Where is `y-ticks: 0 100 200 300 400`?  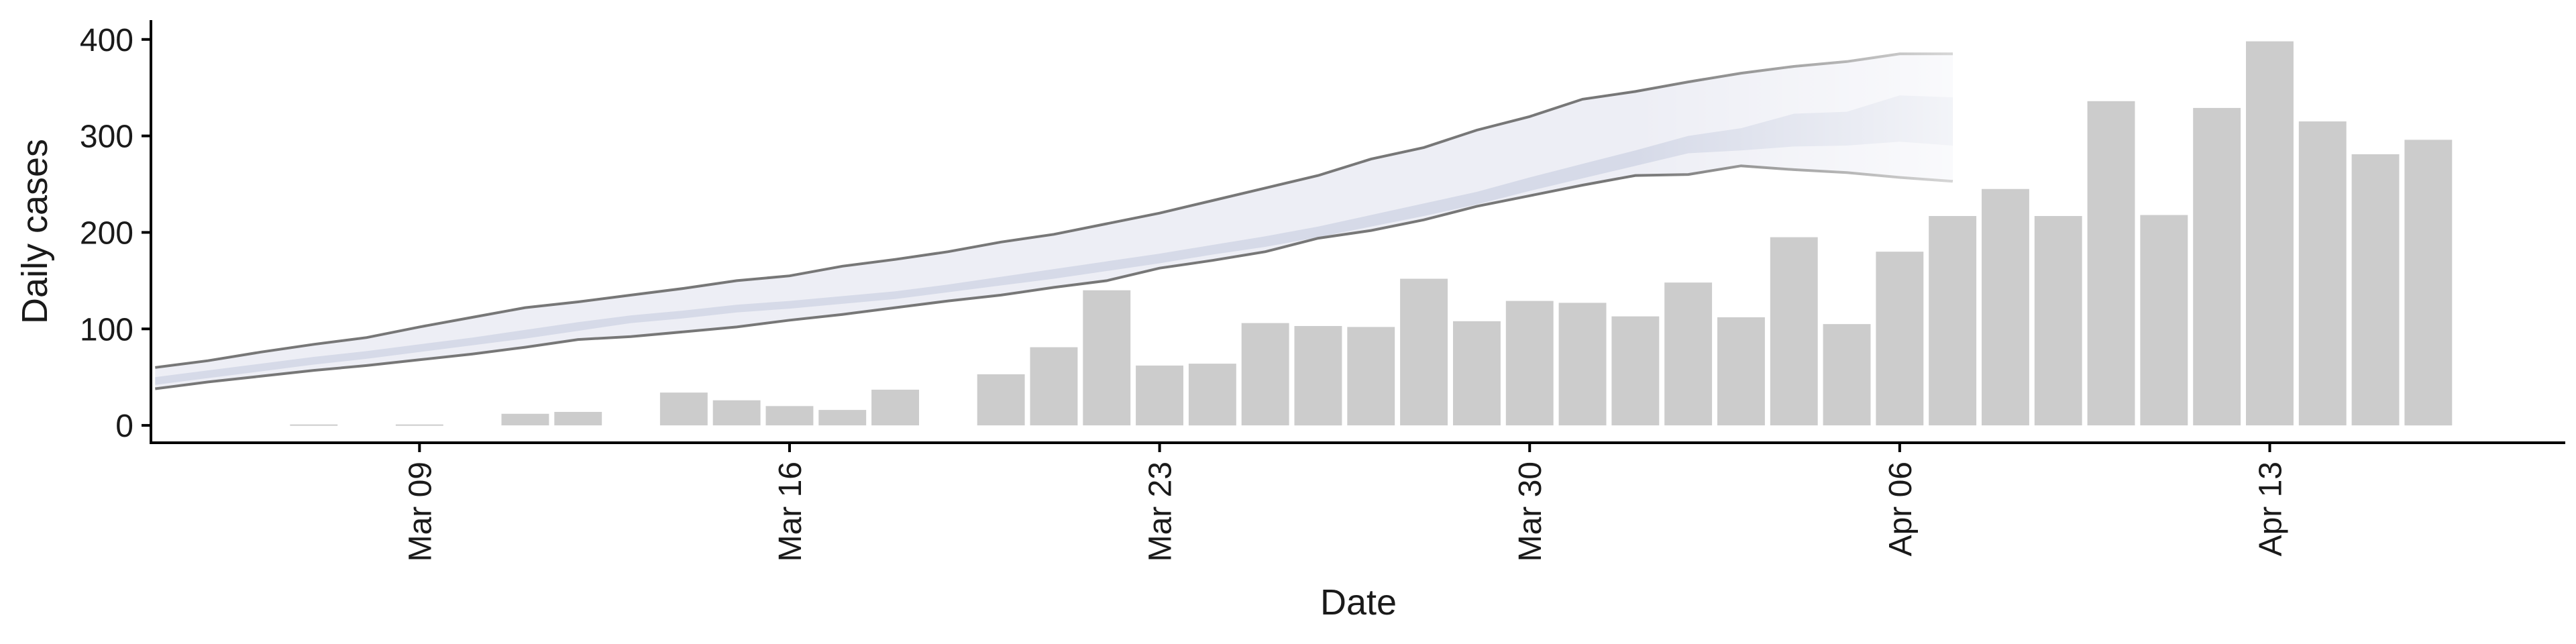 y-ticks: 0 100 200 300 400 is located at coordinates (115, 233).